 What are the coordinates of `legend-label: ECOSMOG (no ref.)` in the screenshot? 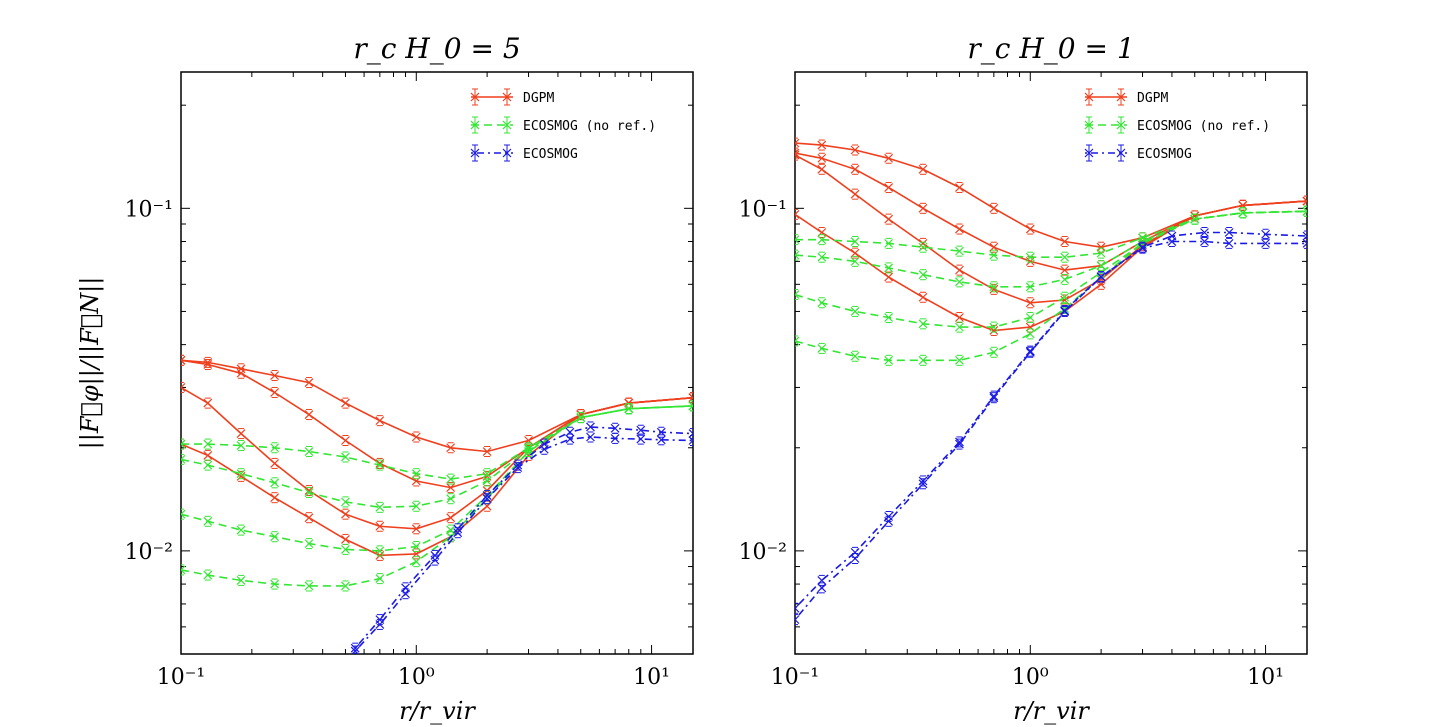 It's located at (589, 126).